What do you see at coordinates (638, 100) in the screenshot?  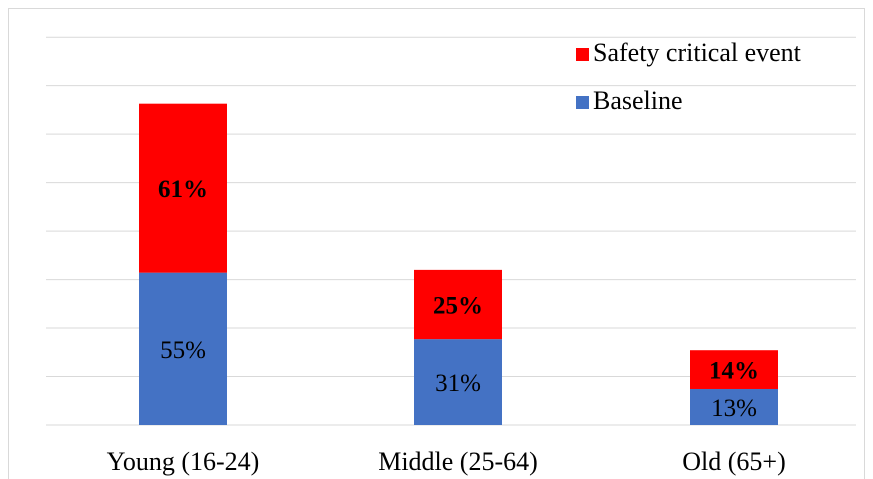 I see `legend-label: Baseline` at bounding box center [638, 100].